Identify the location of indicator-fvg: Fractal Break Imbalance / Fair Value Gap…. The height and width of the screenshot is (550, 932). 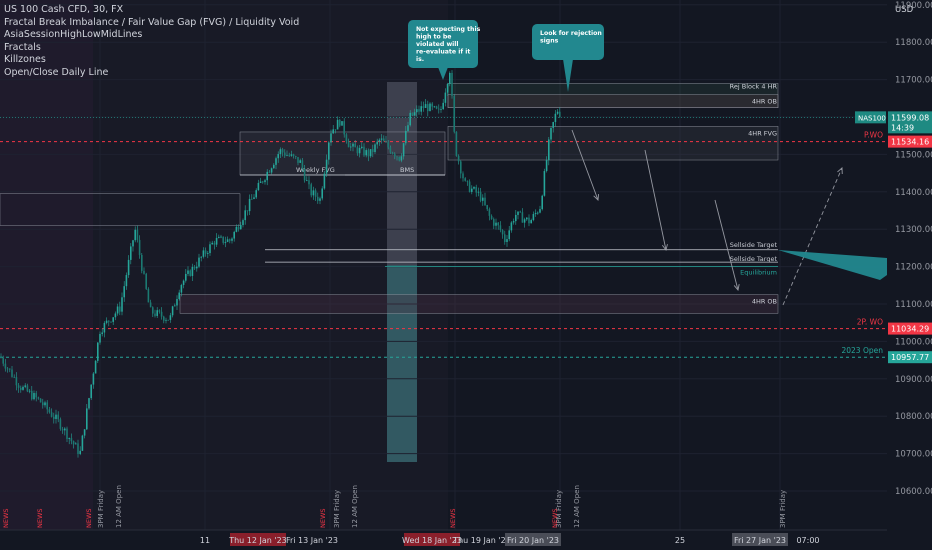
(152, 22).